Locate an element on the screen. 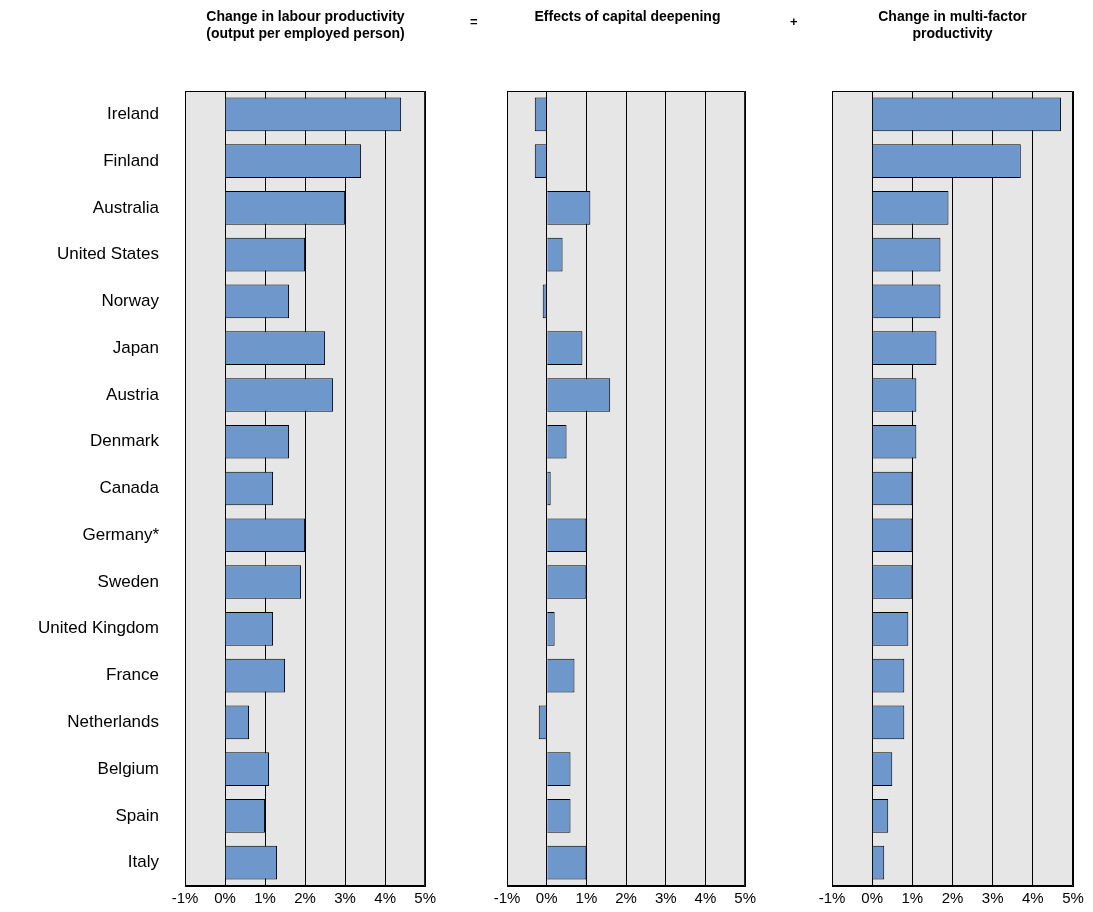  y-tick-label: United States is located at coordinates (107, 254).